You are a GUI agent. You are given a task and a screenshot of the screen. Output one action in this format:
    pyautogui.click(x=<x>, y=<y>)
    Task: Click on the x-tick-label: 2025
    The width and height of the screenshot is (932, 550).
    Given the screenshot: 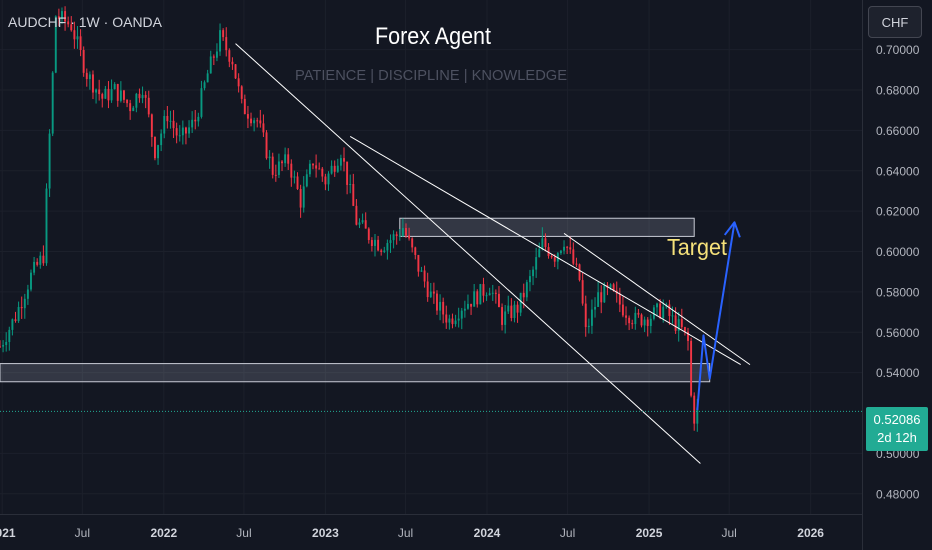 What is the action you would take?
    pyautogui.click(x=649, y=533)
    